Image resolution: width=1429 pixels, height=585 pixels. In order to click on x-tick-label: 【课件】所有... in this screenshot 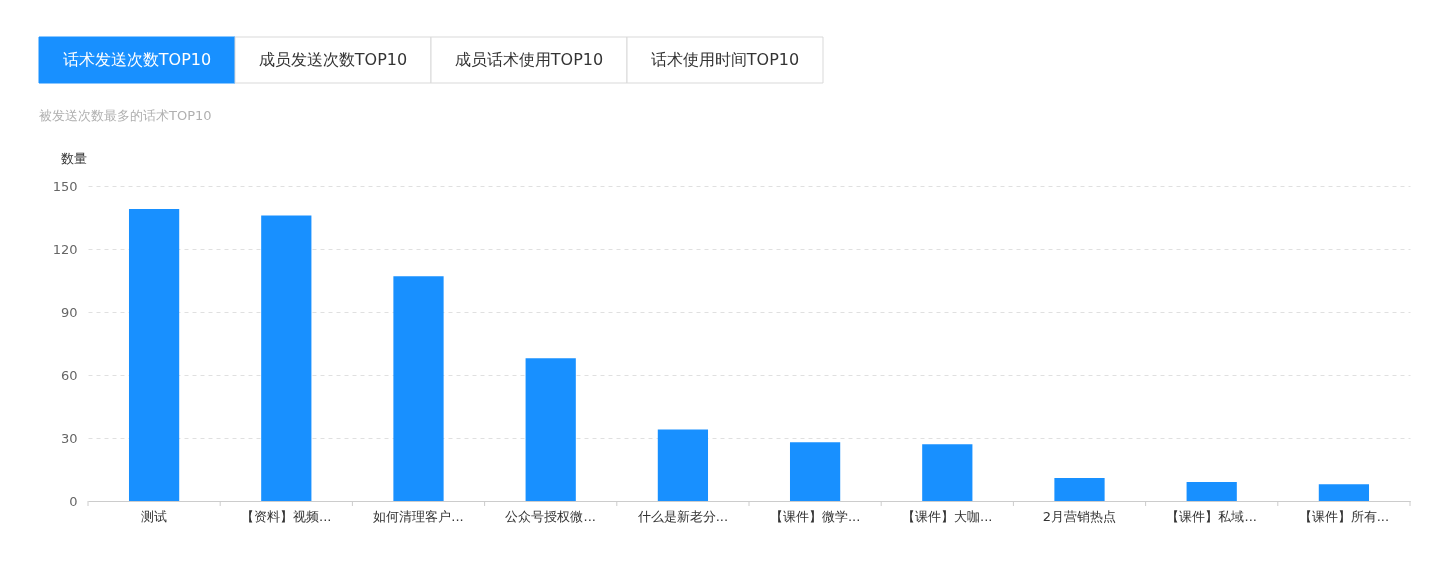, I will do `click(1344, 516)`.